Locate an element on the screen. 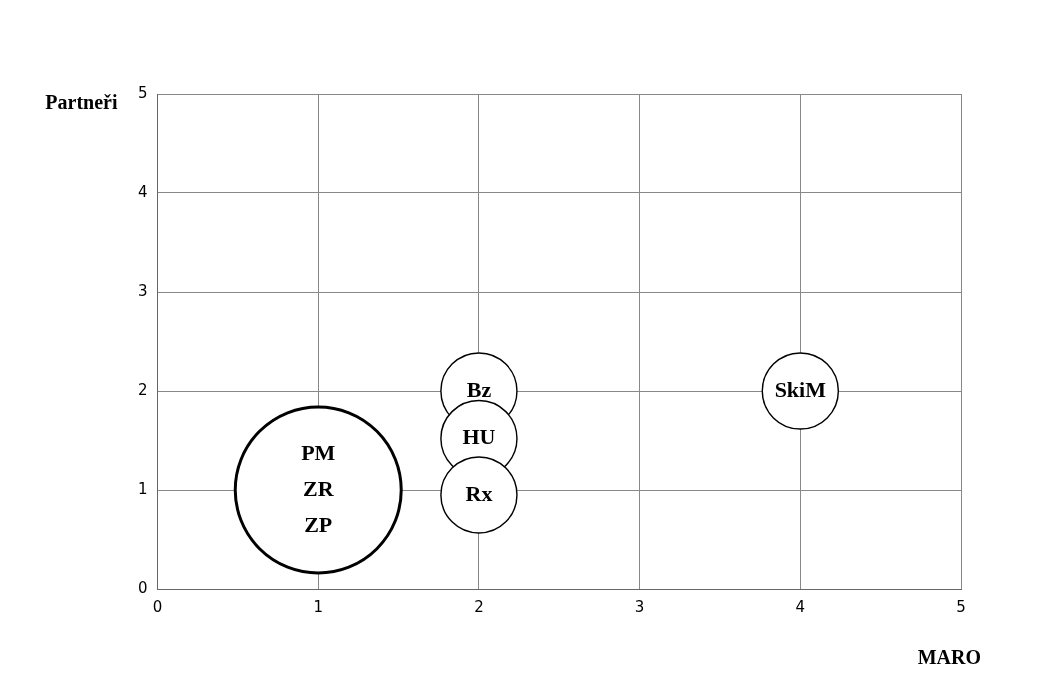 Image resolution: width=1055 pixels, height=695 pixels. y-tick-label: 1 is located at coordinates (143, 488).